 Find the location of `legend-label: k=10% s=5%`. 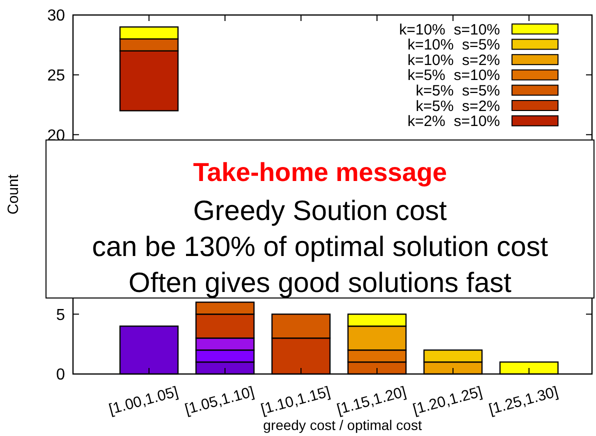

legend-label: k=10% s=5% is located at coordinates (453, 45).